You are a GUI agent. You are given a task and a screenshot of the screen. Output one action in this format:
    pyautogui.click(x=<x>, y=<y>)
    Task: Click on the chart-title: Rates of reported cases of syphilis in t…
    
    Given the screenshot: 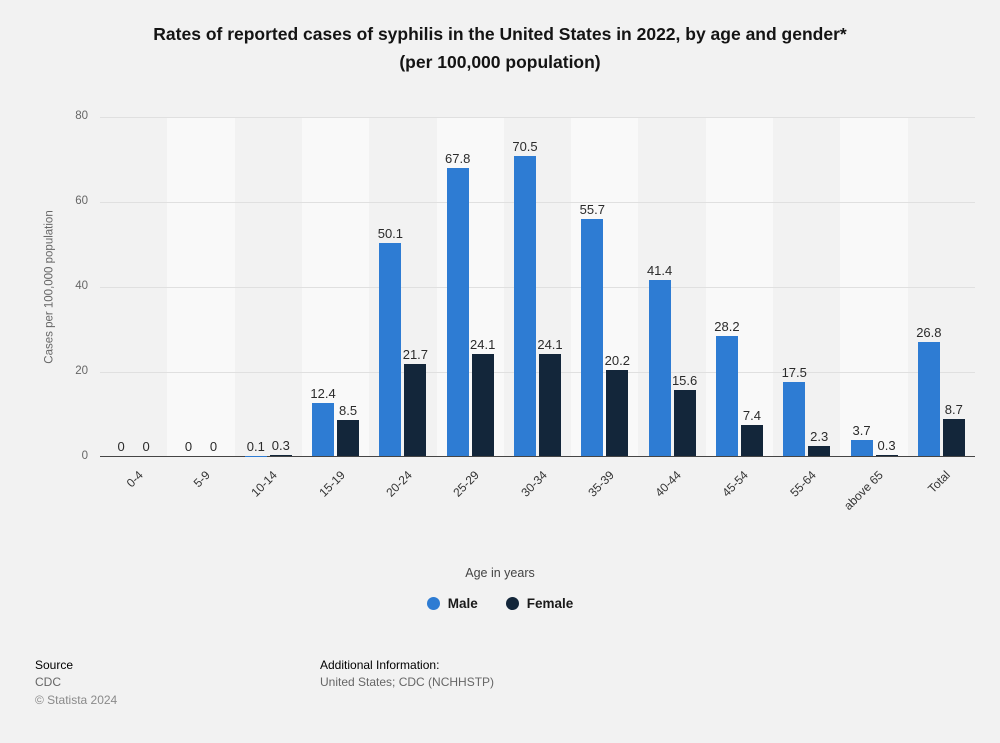 What is the action you would take?
    pyautogui.click(x=500, y=48)
    